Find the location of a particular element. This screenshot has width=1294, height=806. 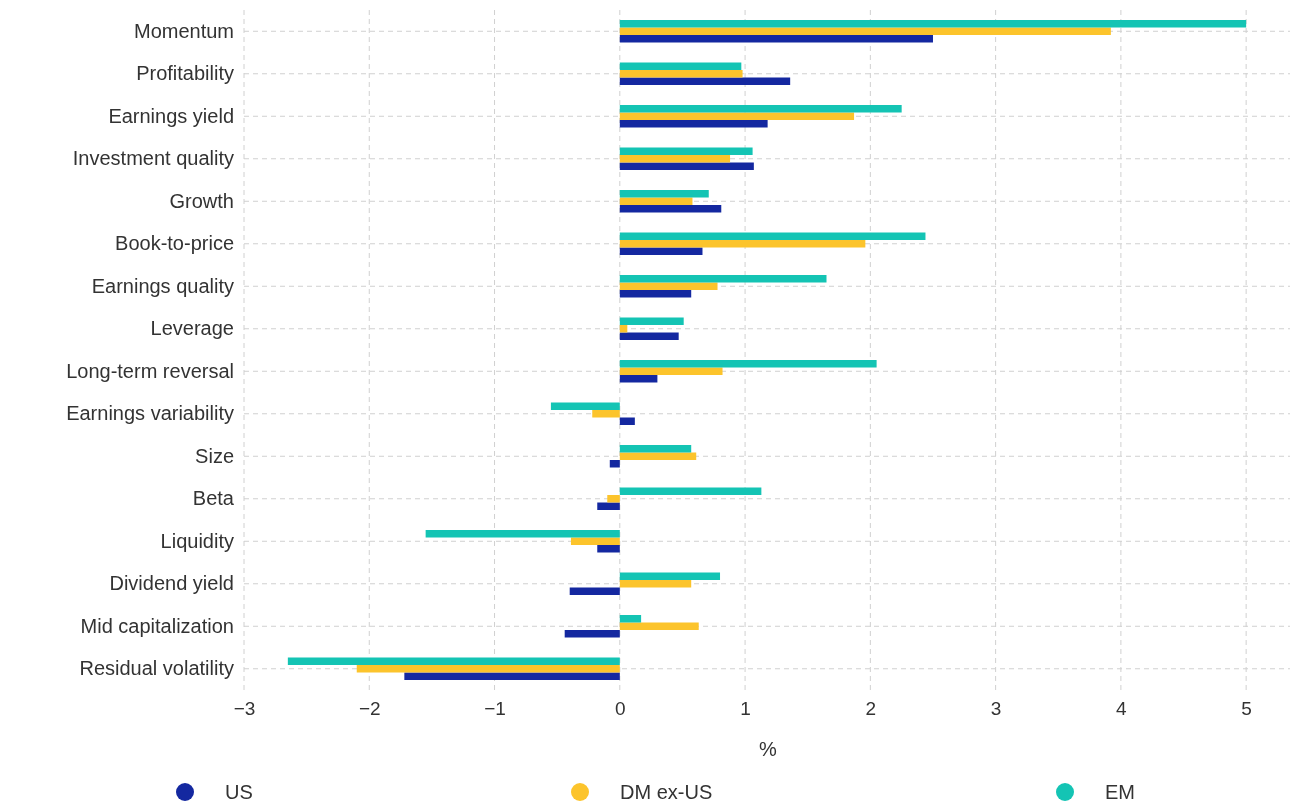

y-tick-label: Book-to-price is located at coordinates (174, 243).